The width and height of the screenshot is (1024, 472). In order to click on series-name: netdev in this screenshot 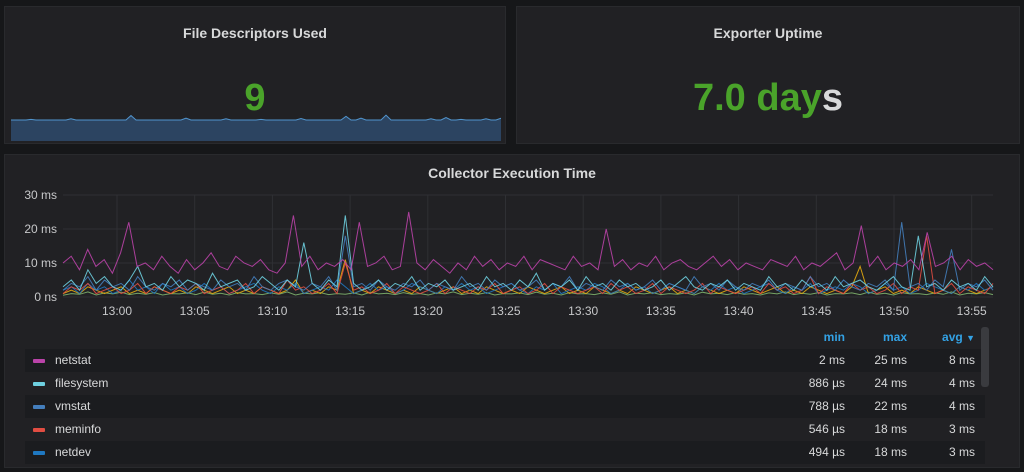, I will do `click(73, 452)`.